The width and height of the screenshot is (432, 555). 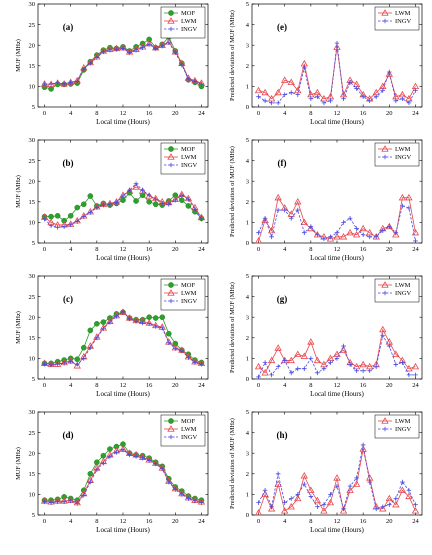 I want to click on y-axis-label: Predicted deviation of MUF (MHz), so click(x=232, y=55).